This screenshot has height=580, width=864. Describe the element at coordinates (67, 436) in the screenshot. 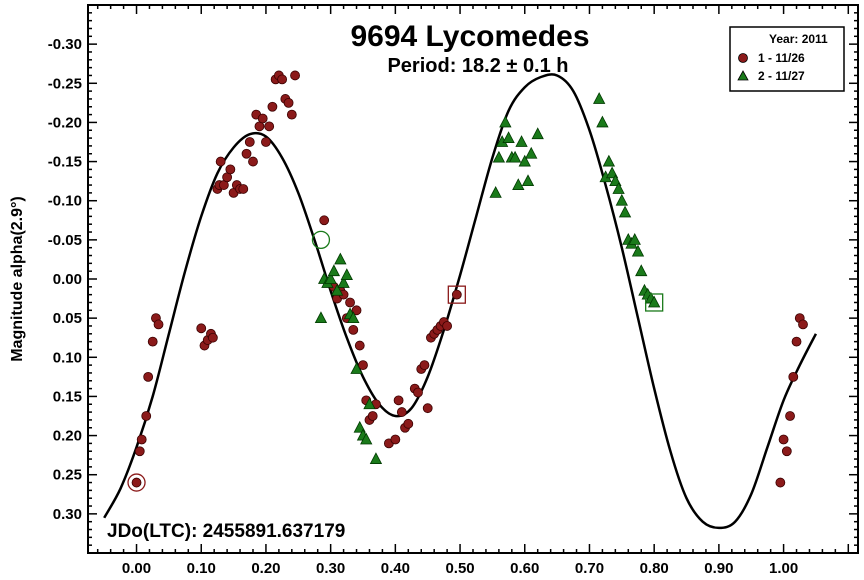

I see `y-tick-label: 0.20` at that location.